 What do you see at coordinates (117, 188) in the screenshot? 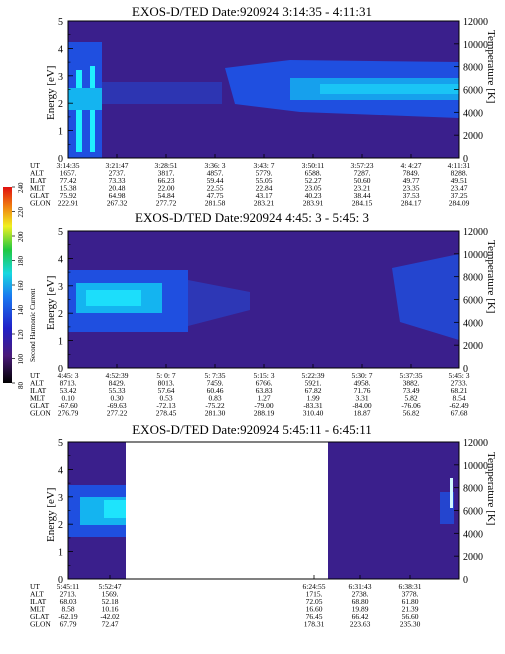
I see `ephemeris-value: 20.48` at bounding box center [117, 188].